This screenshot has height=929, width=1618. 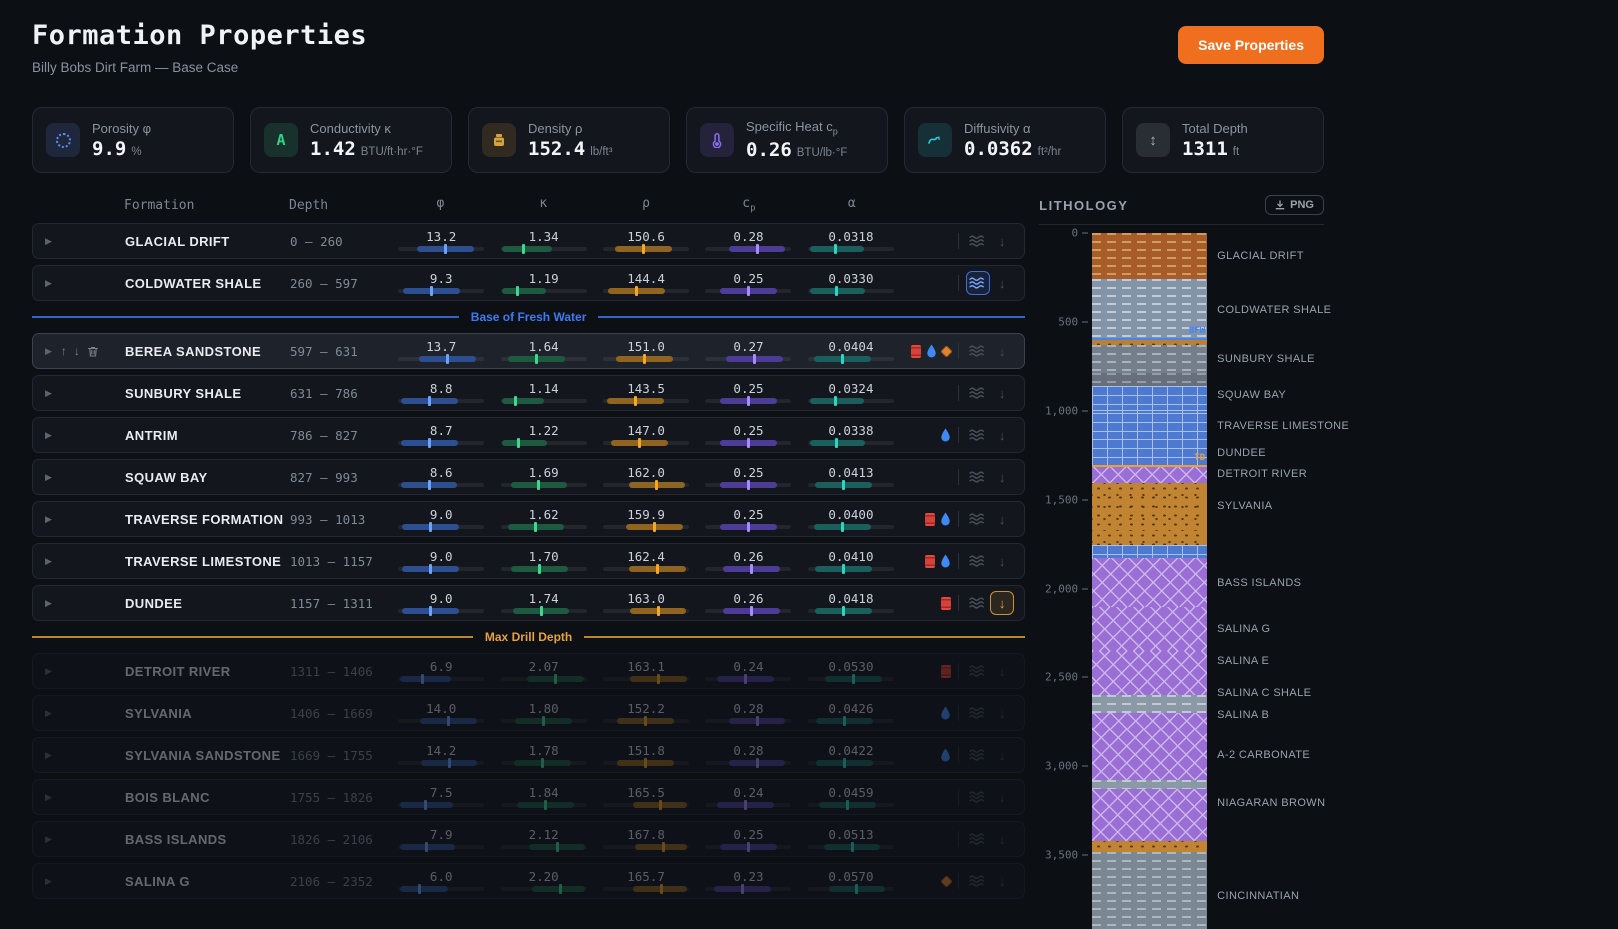 What do you see at coordinates (529, 435) in the screenshot?
I see `formation-row: ▶ ANTRIM 786 – 827 8.7 1.22 147.0 0.25 0.0338 ↓` at bounding box center [529, 435].